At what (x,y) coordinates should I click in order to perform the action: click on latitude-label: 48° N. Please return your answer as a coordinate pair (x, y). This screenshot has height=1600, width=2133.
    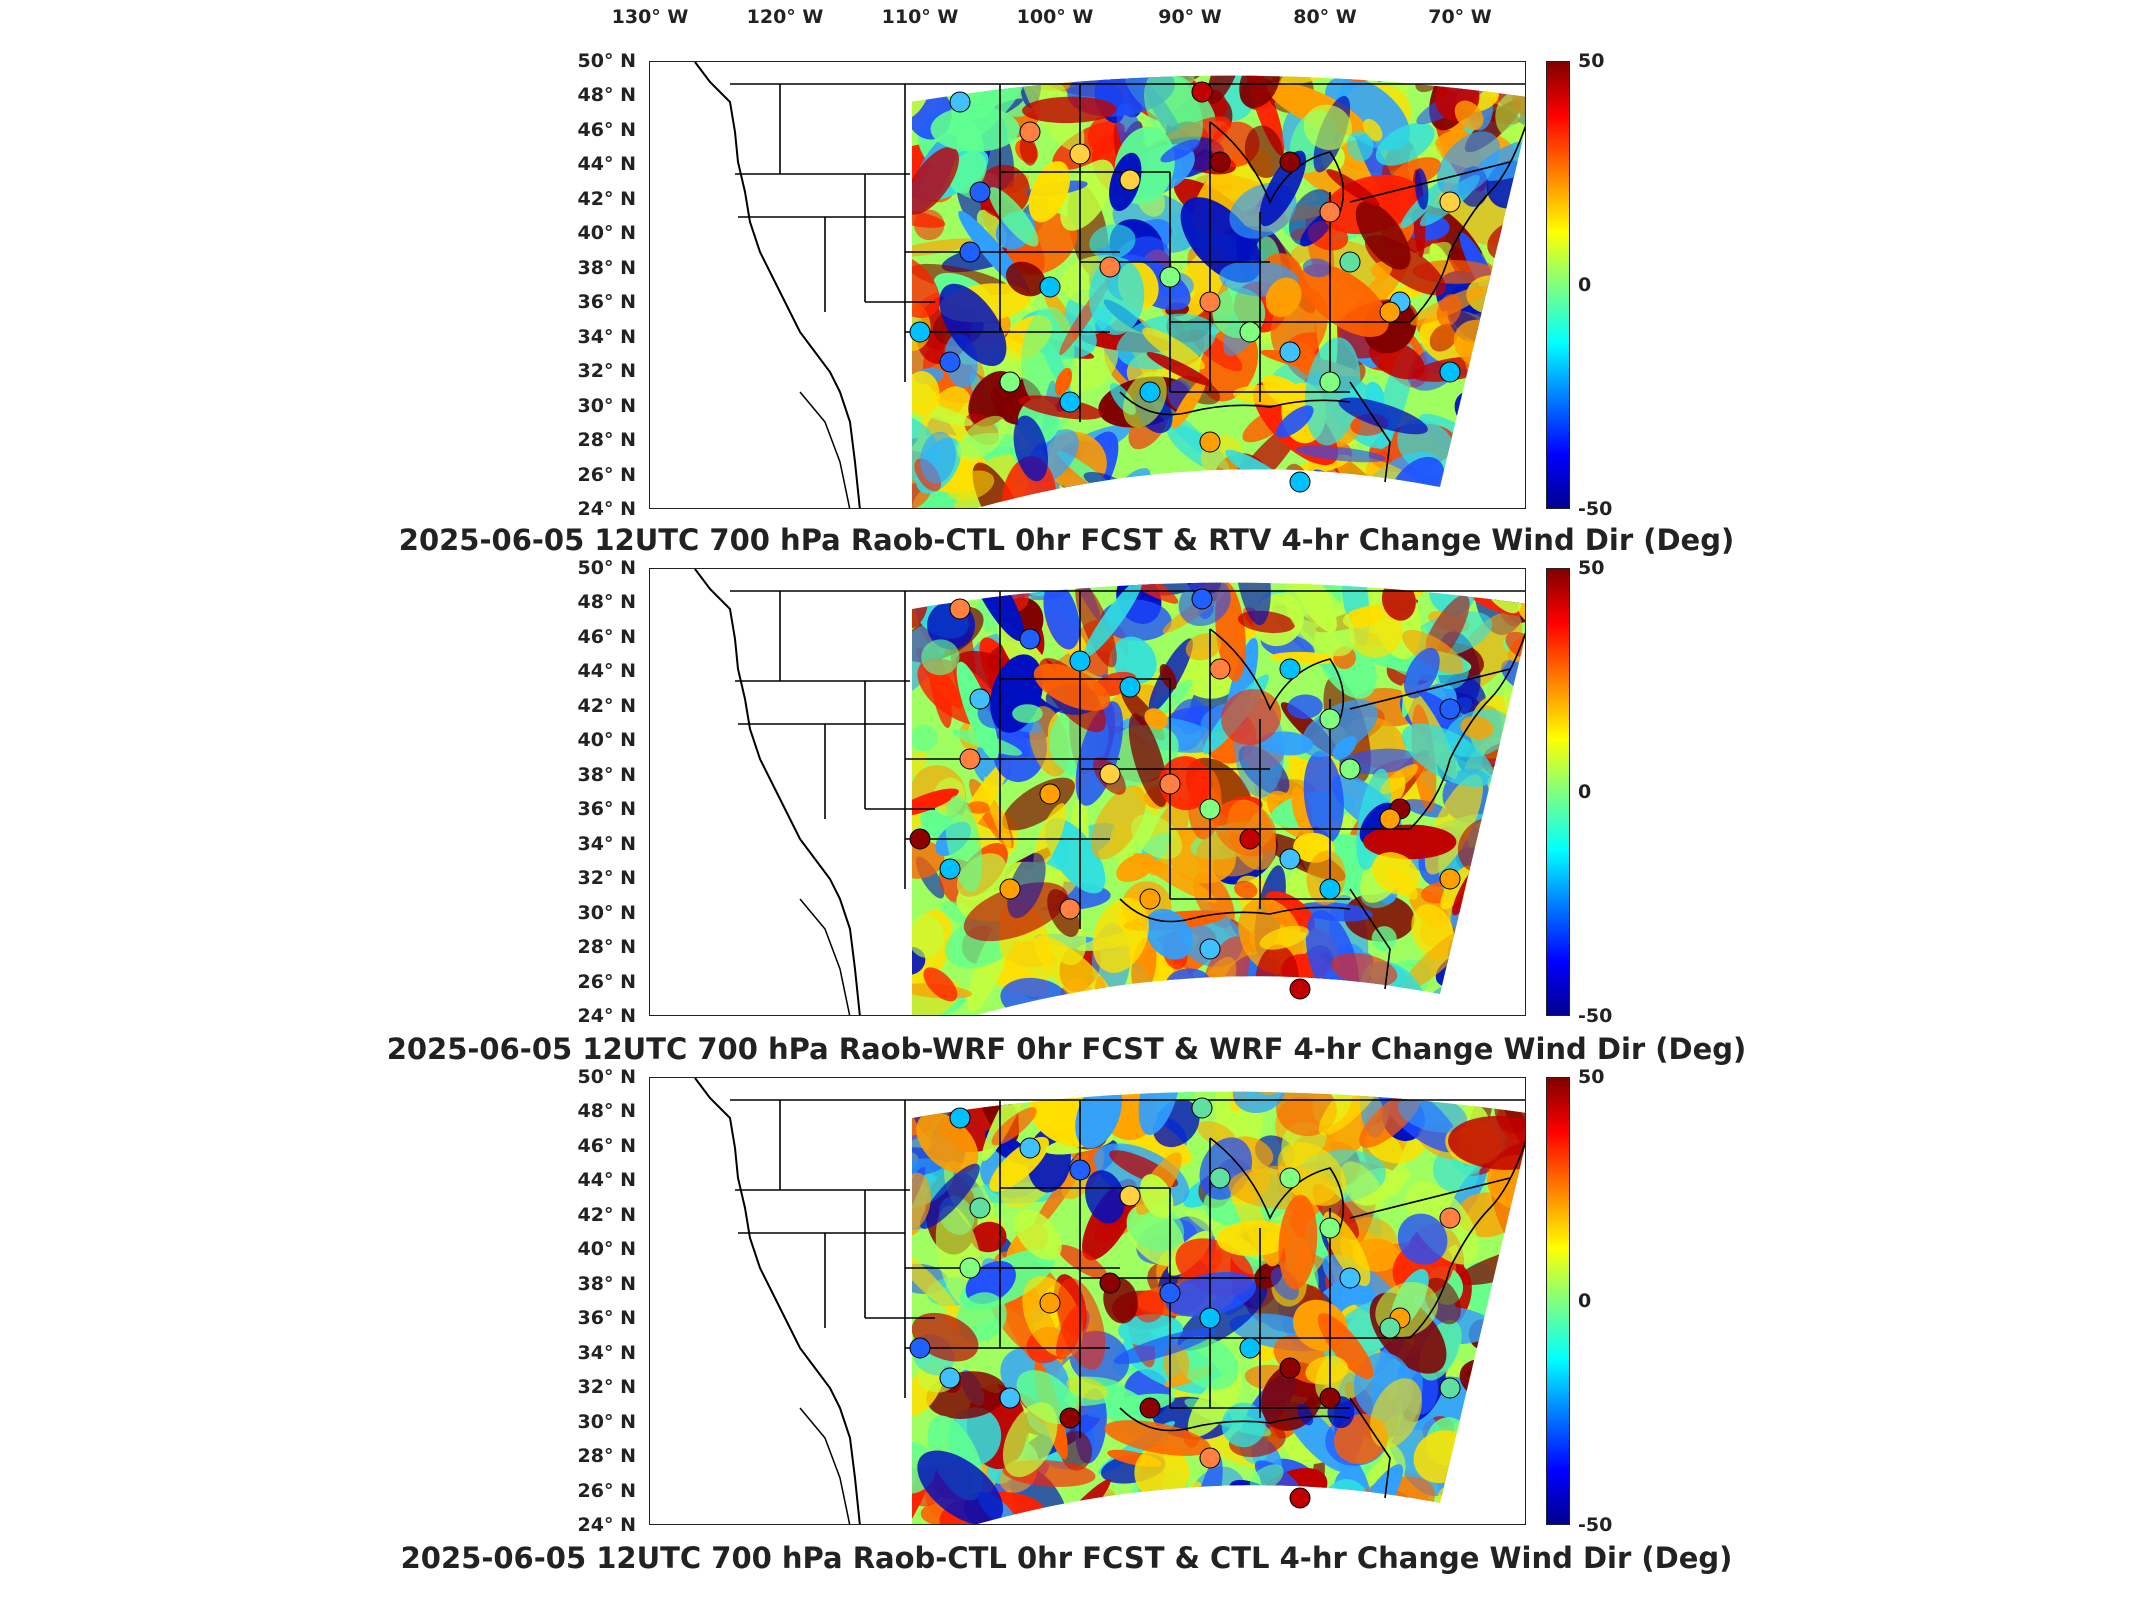
    Looking at the image, I should click on (606, 95).